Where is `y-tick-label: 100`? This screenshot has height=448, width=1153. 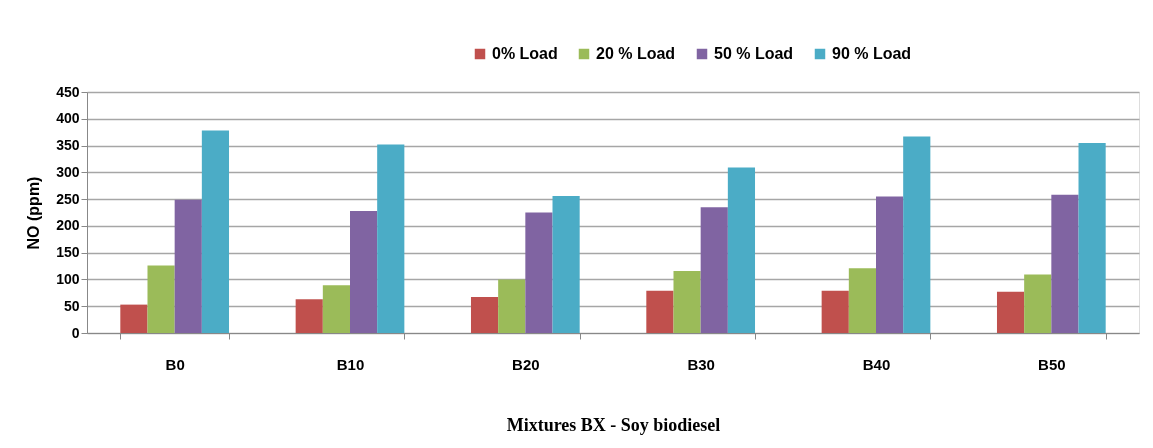
y-tick-label: 100 is located at coordinates (68, 278).